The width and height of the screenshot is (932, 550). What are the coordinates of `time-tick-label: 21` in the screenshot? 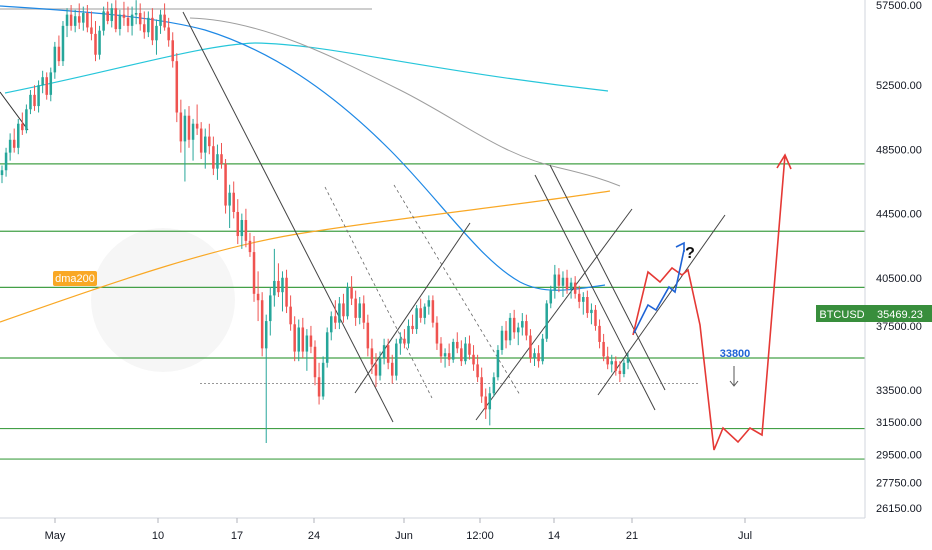 It's located at (632, 536).